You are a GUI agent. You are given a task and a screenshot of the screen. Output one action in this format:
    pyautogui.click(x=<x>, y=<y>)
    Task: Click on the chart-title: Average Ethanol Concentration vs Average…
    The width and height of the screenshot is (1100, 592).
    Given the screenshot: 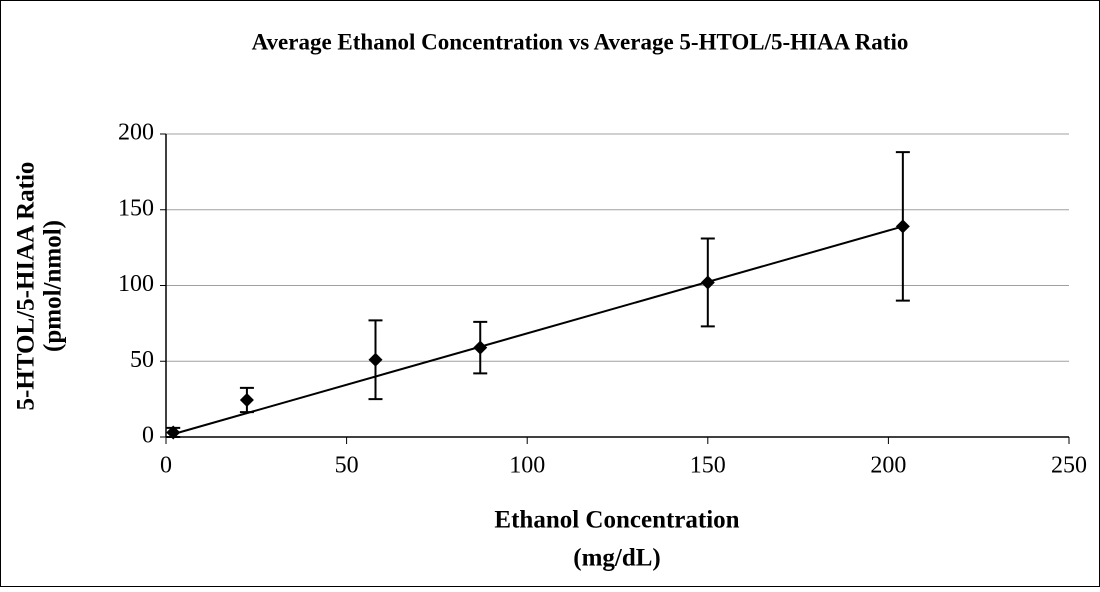 What is the action you would take?
    pyautogui.click(x=580, y=41)
    